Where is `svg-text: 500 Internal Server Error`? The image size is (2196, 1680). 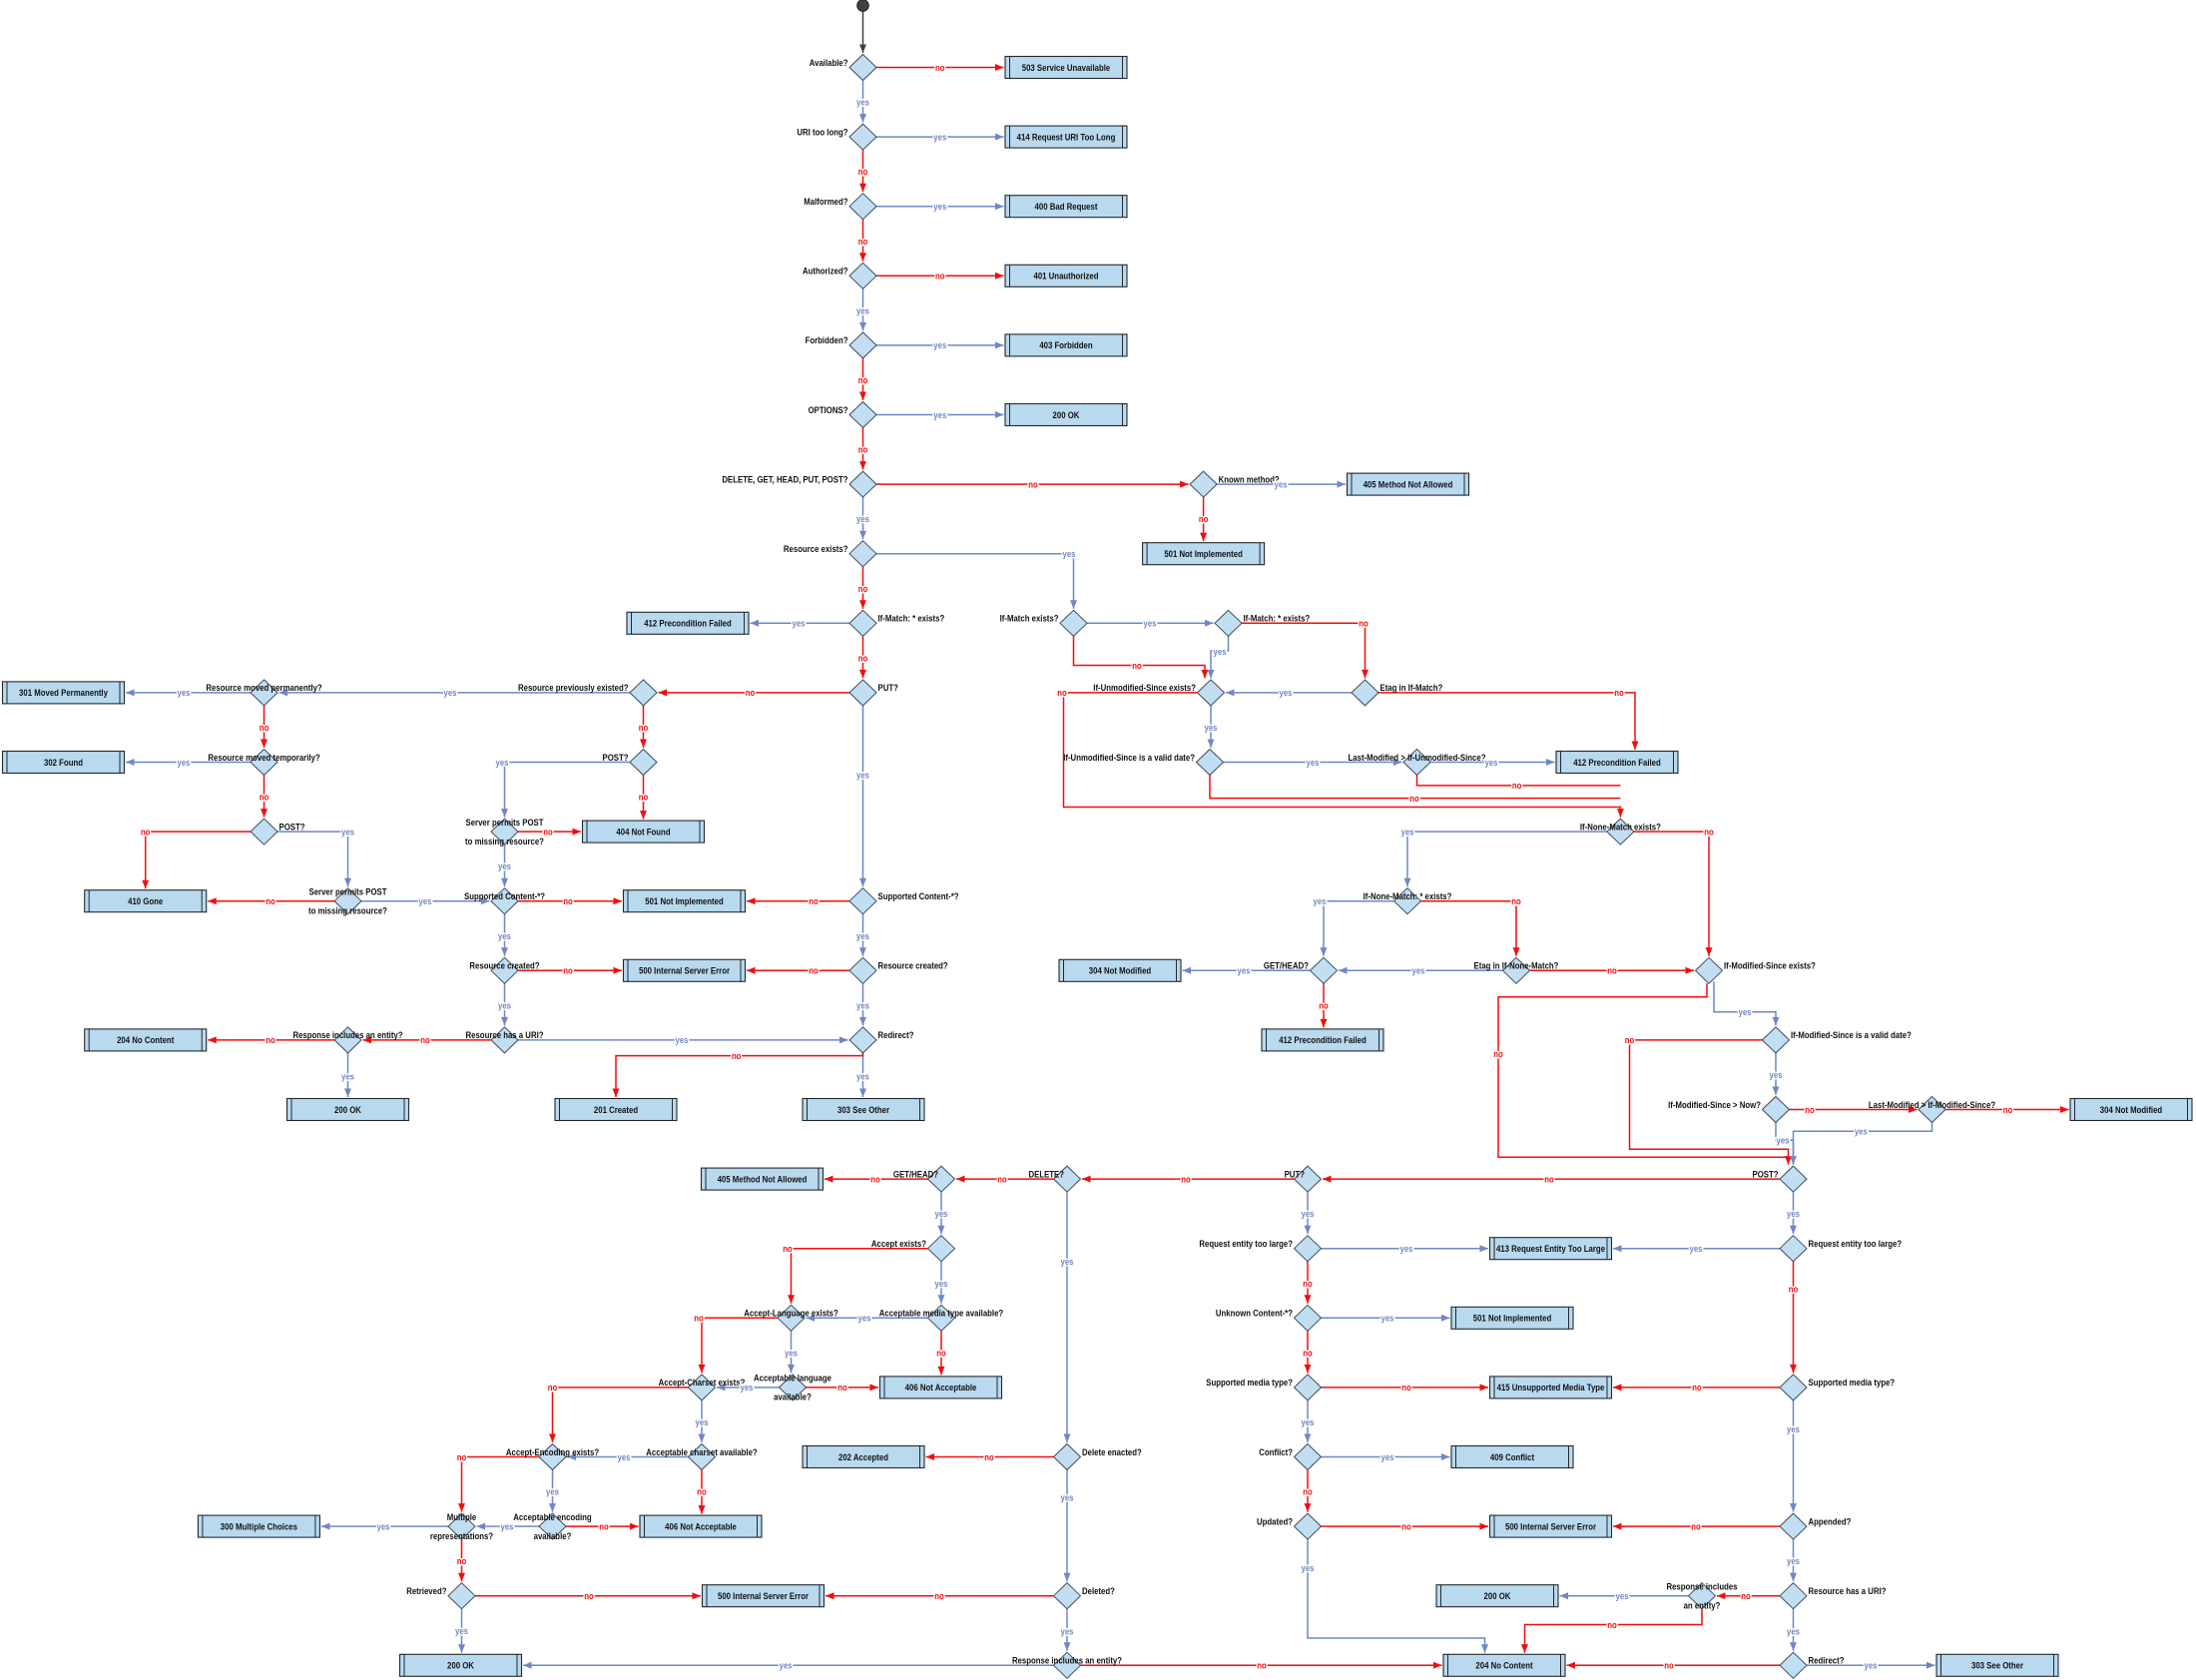 svg-text: 500 Internal Server Error is located at coordinates (1550, 1526).